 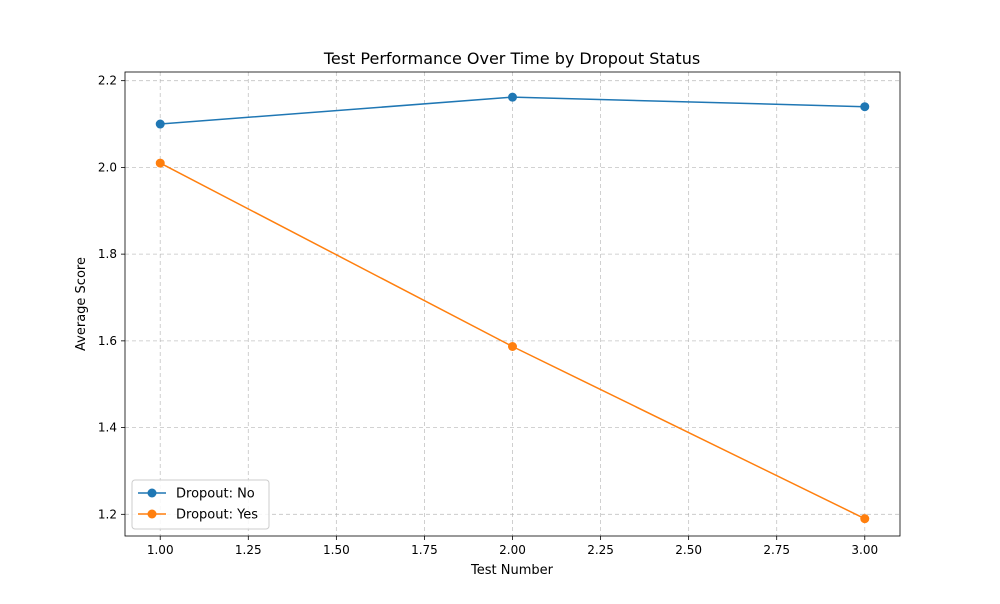 I want to click on legend-box, so click(x=200, y=504).